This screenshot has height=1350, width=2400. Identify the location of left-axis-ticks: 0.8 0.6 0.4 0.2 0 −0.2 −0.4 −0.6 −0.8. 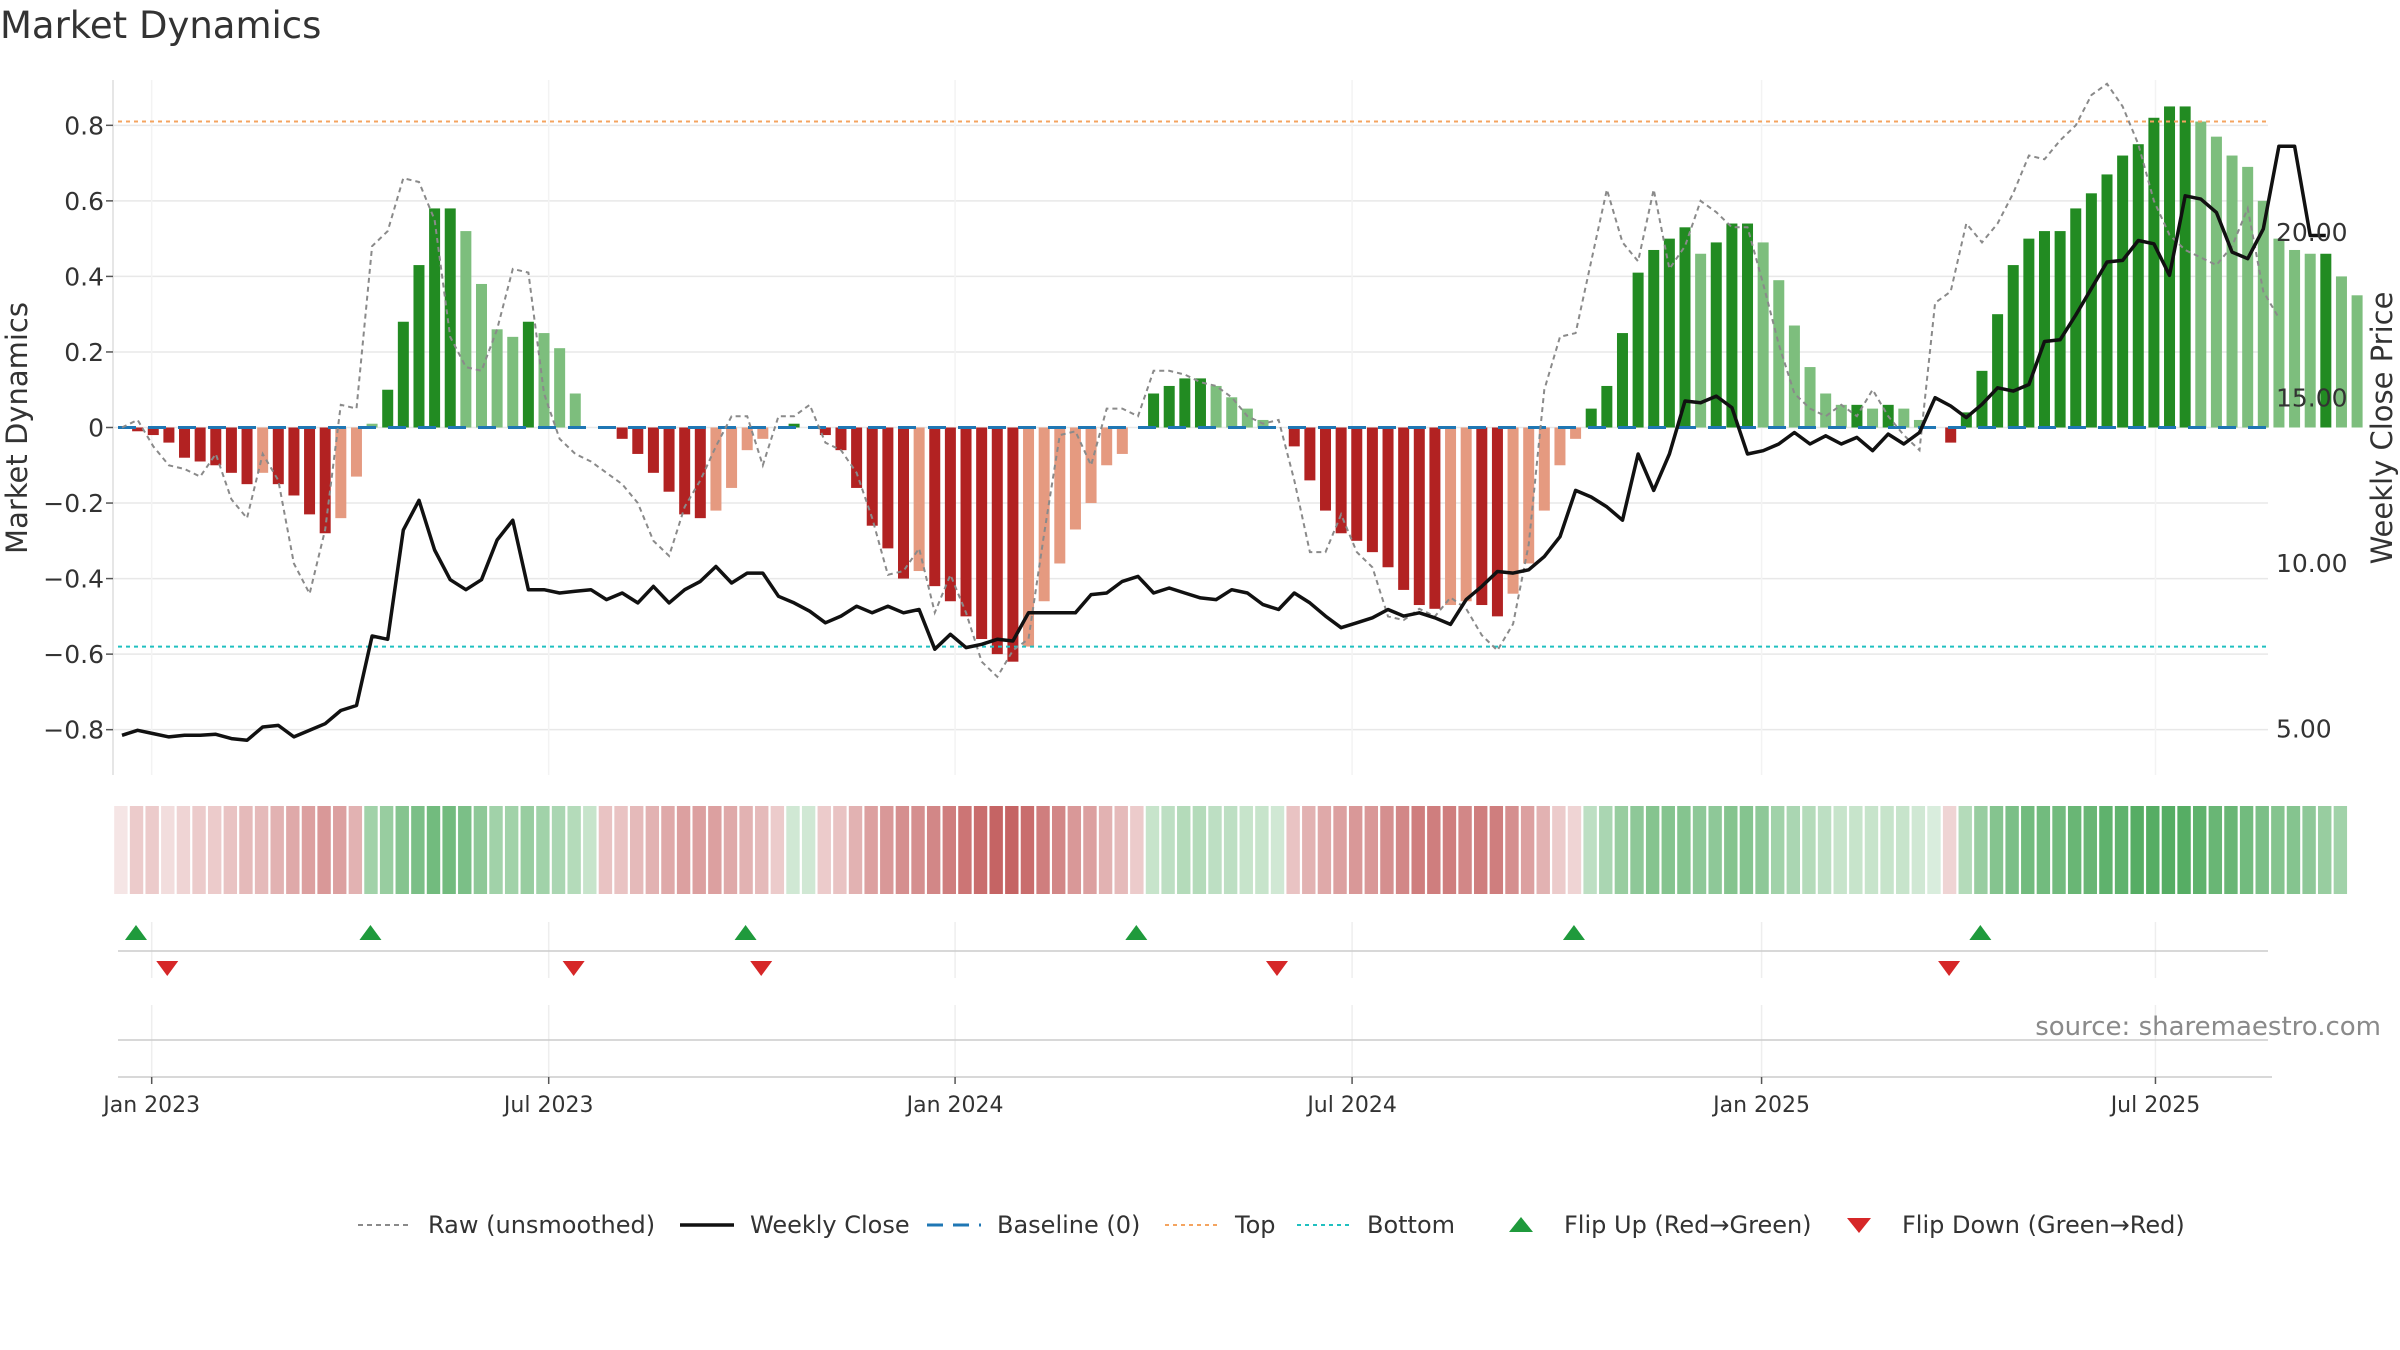
(78, 428).